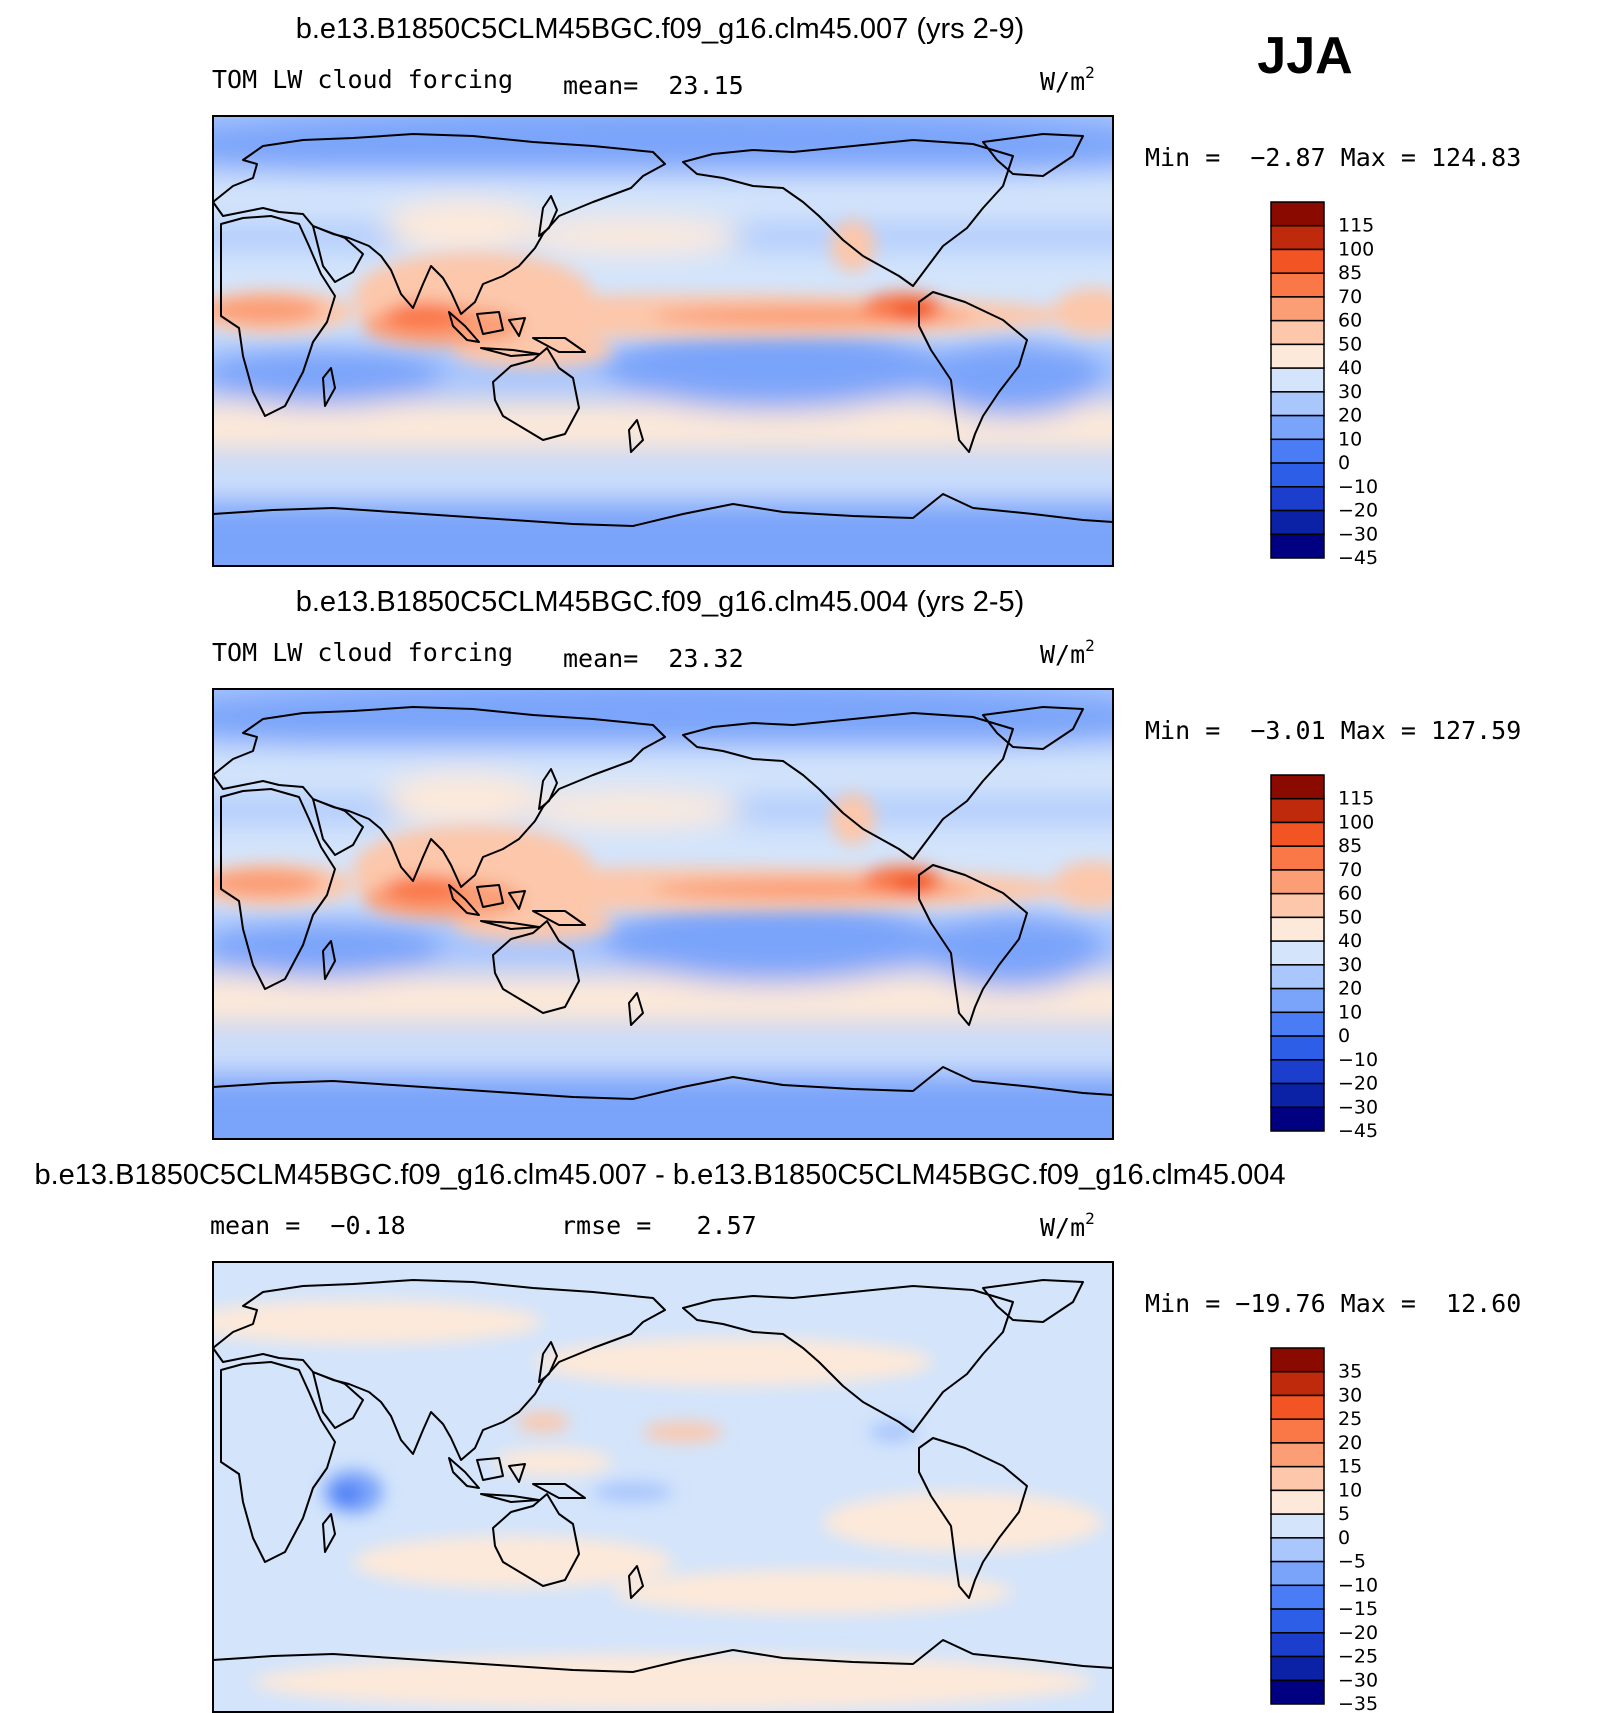  What do you see at coordinates (1350, 870) in the screenshot?
I see `colorbar-tick-label: 70` at bounding box center [1350, 870].